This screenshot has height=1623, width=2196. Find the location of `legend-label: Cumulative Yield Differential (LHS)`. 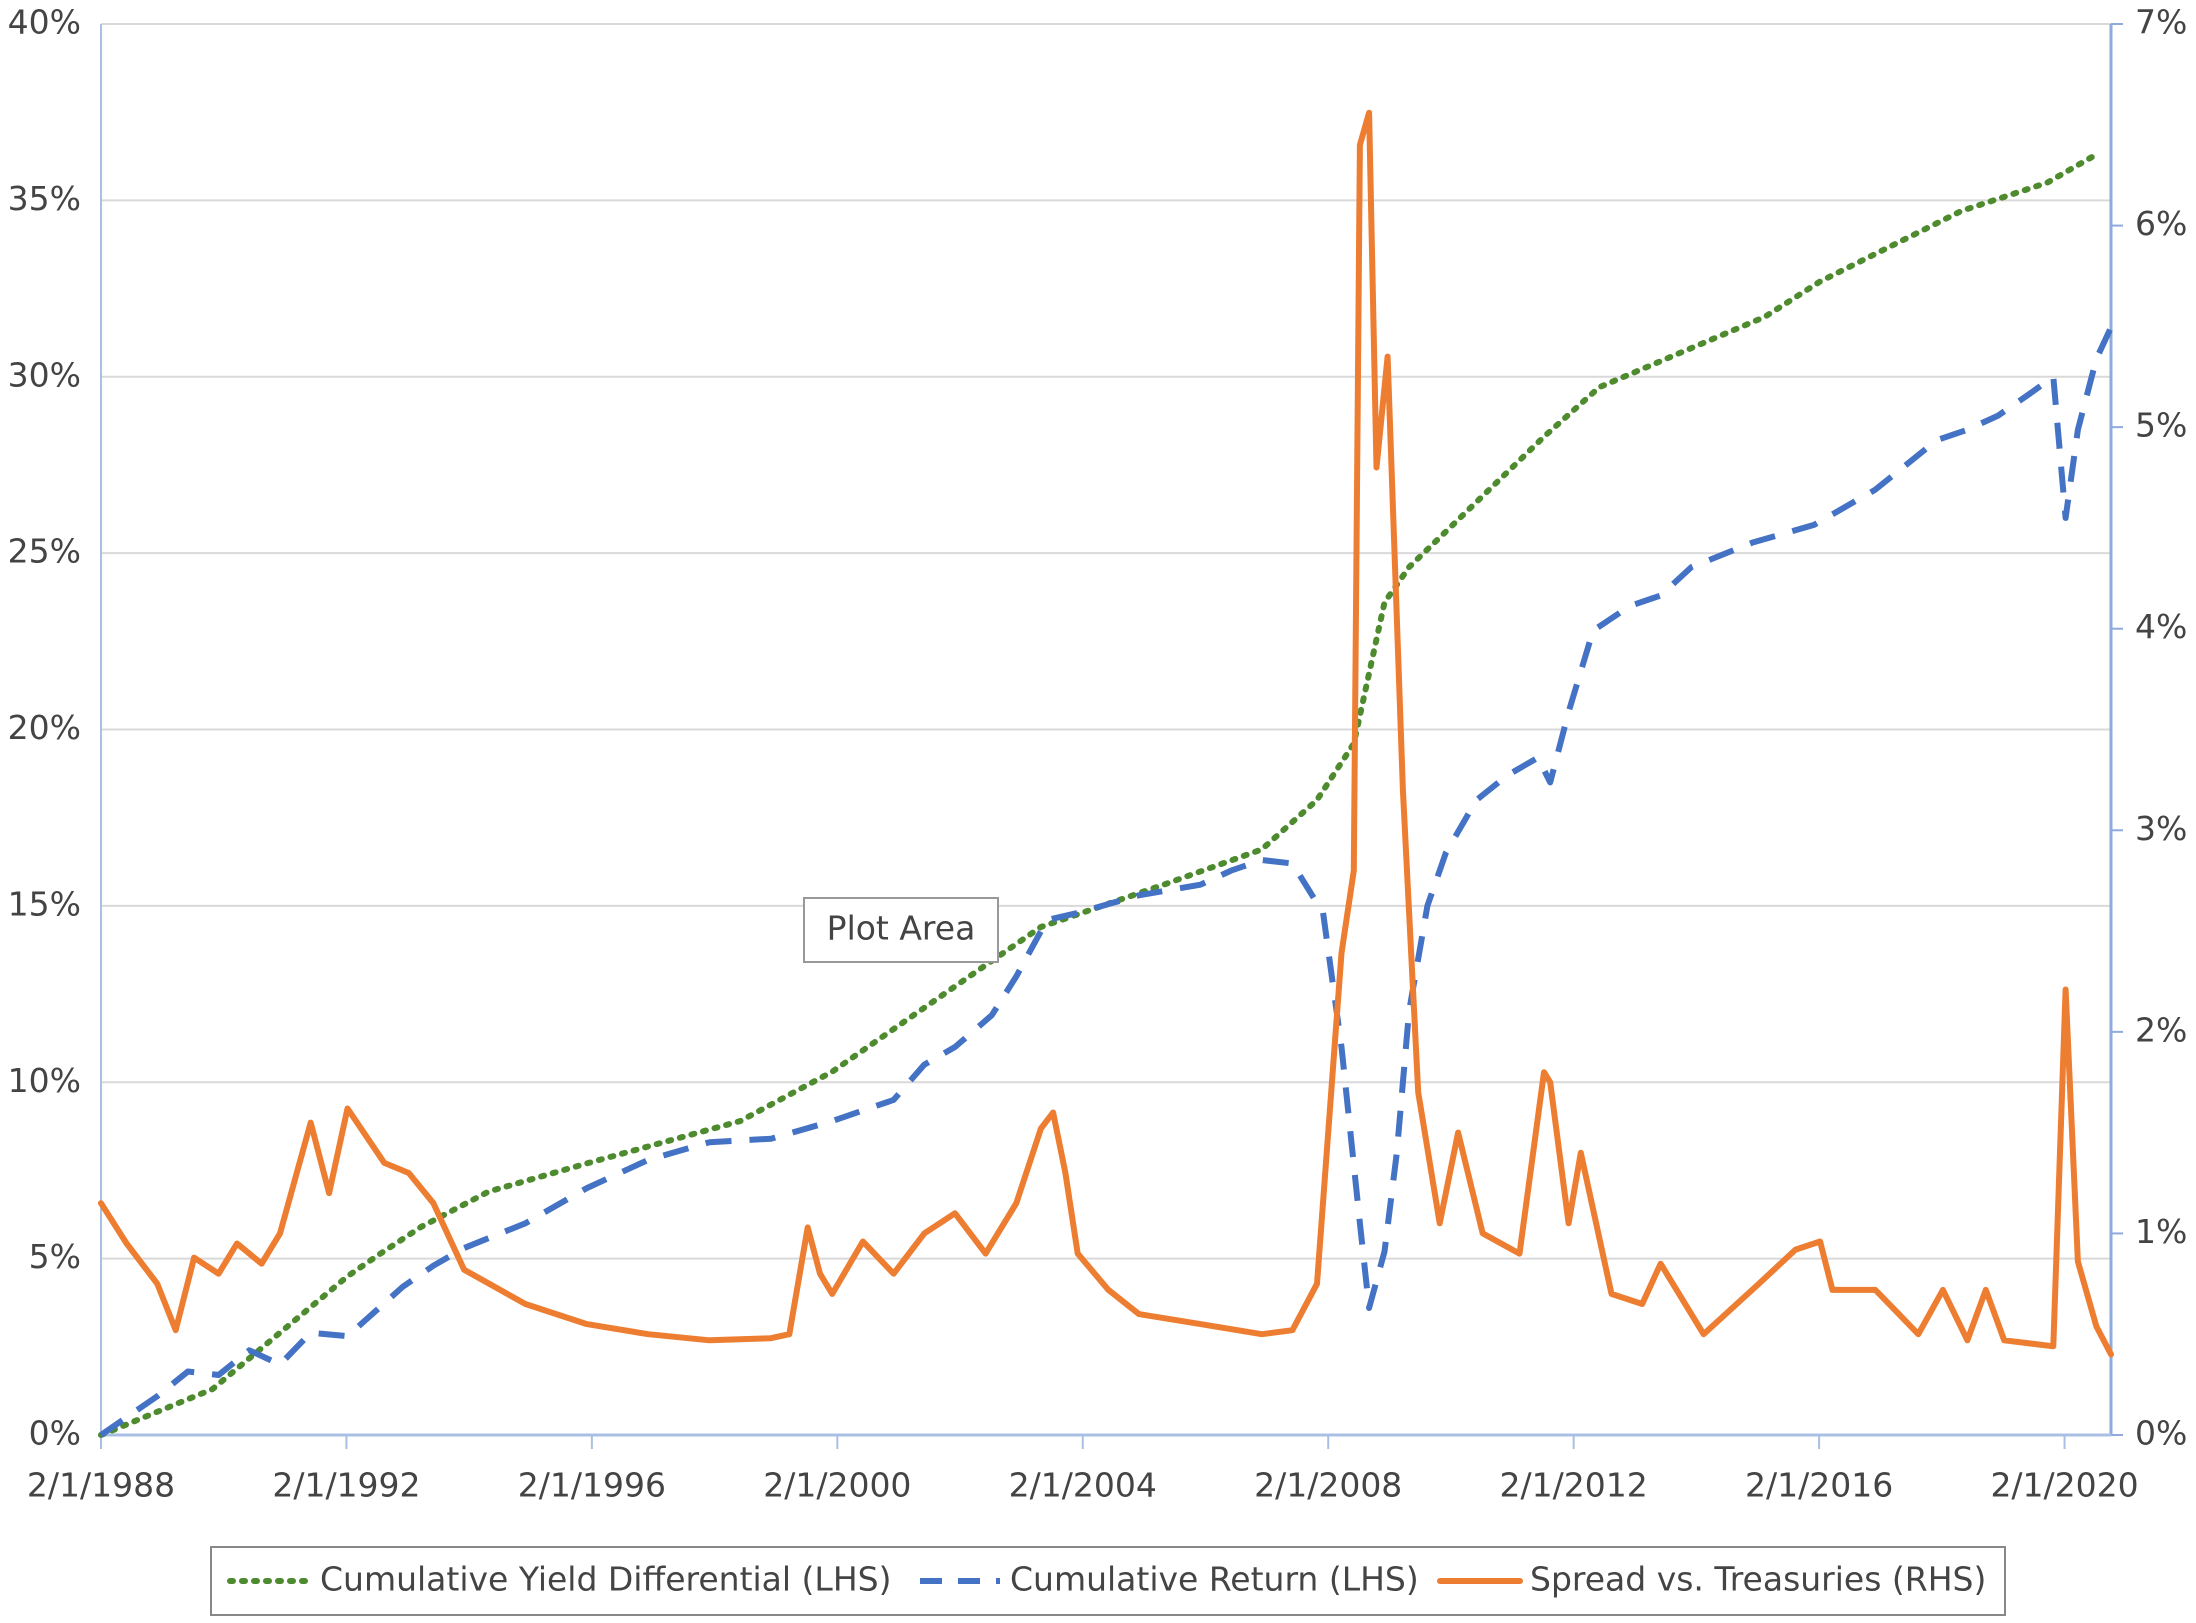

legend-label: Cumulative Yield Differential (LHS) is located at coordinates (605, 1579).